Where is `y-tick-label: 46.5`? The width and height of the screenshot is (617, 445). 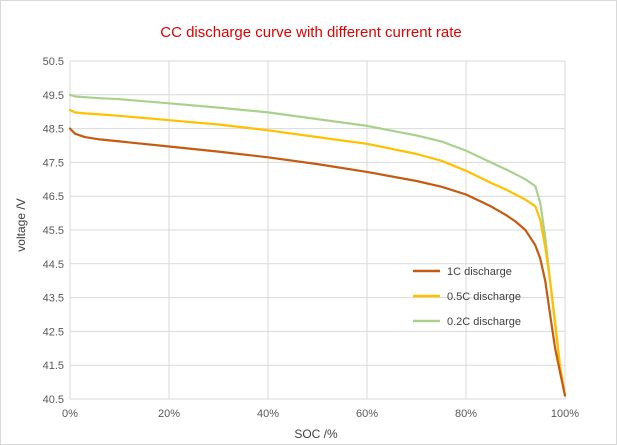 y-tick-label: 46.5 is located at coordinates (53, 197).